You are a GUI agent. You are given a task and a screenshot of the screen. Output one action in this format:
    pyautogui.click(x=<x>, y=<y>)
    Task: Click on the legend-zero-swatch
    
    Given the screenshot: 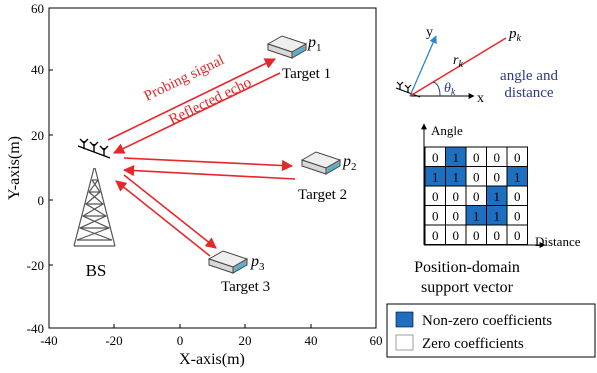 What is the action you would take?
    pyautogui.click(x=404, y=342)
    